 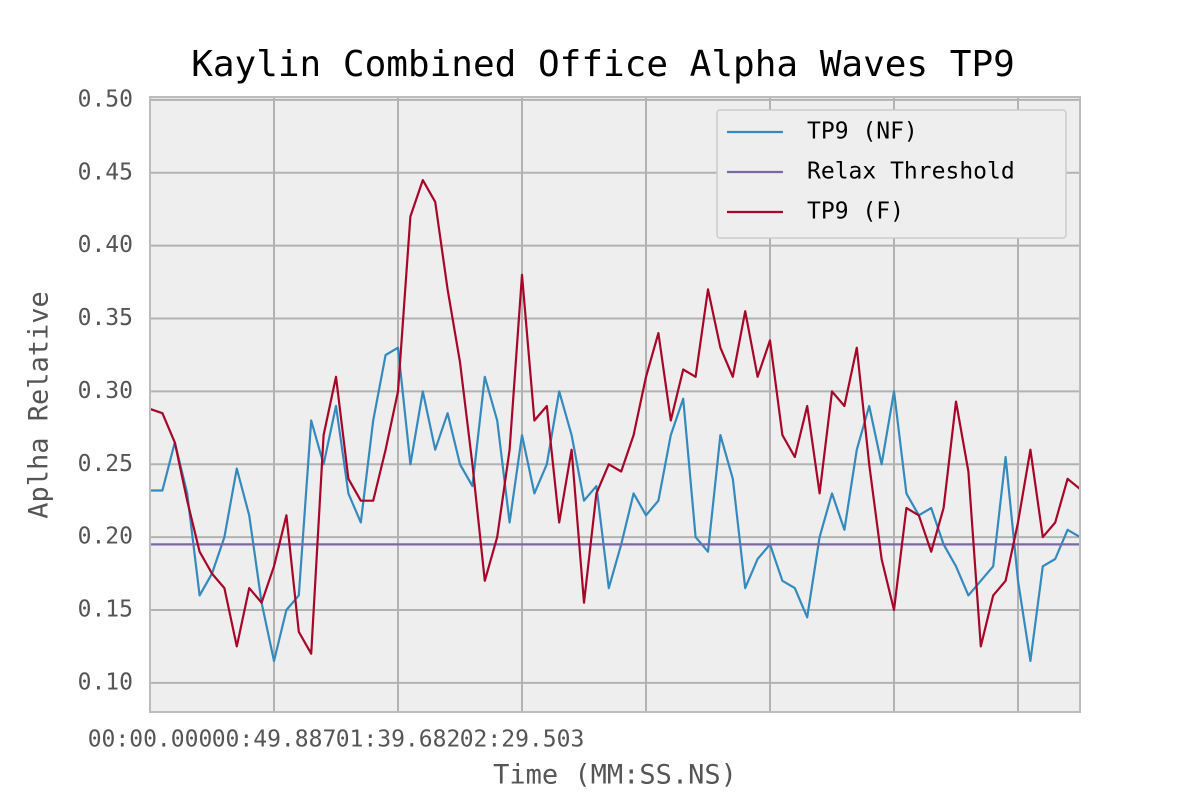 I want to click on y-tick-label: 0.30, so click(x=105, y=391).